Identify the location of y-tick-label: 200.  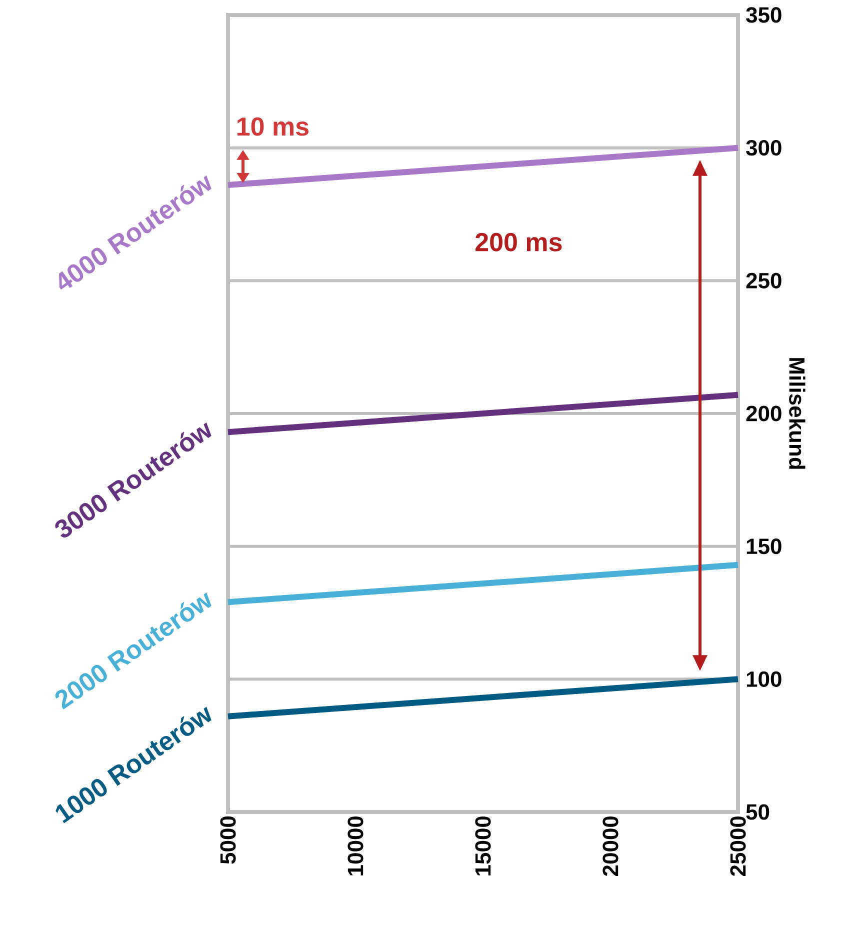
(764, 414).